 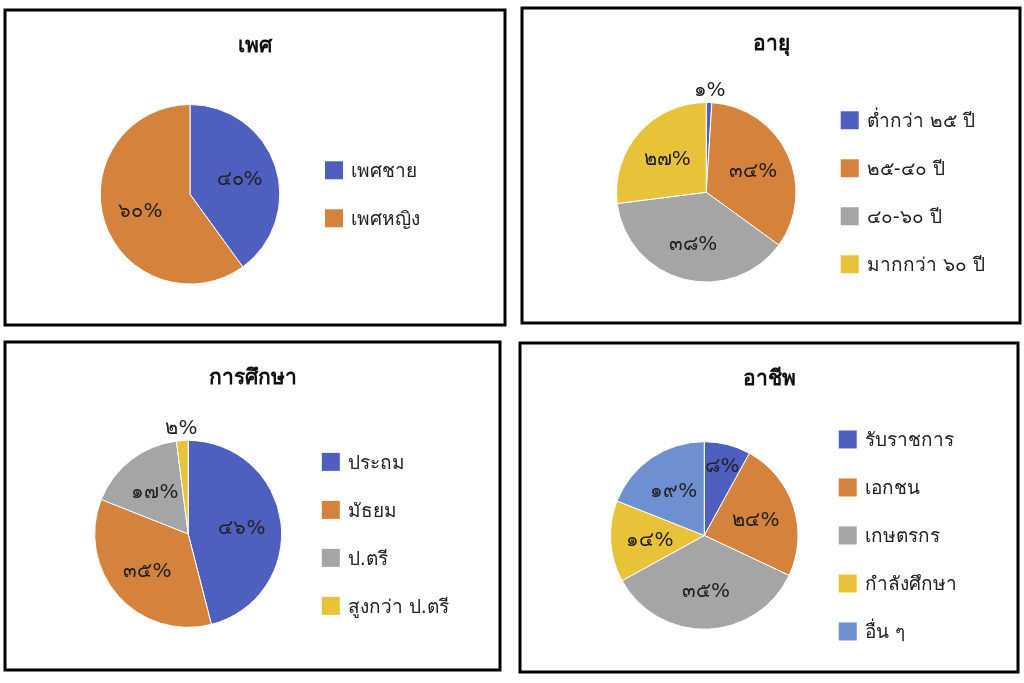 I want to click on data-label: ๘%, so click(x=722, y=464).